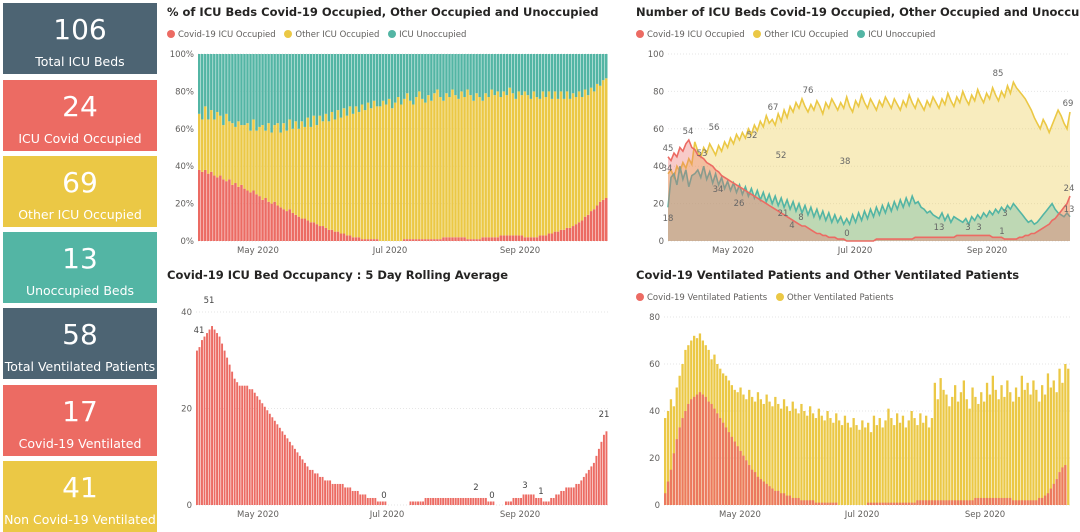  What do you see at coordinates (714, 128) in the screenshot?
I see `num-data-label: 56` at bounding box center [714, 128].